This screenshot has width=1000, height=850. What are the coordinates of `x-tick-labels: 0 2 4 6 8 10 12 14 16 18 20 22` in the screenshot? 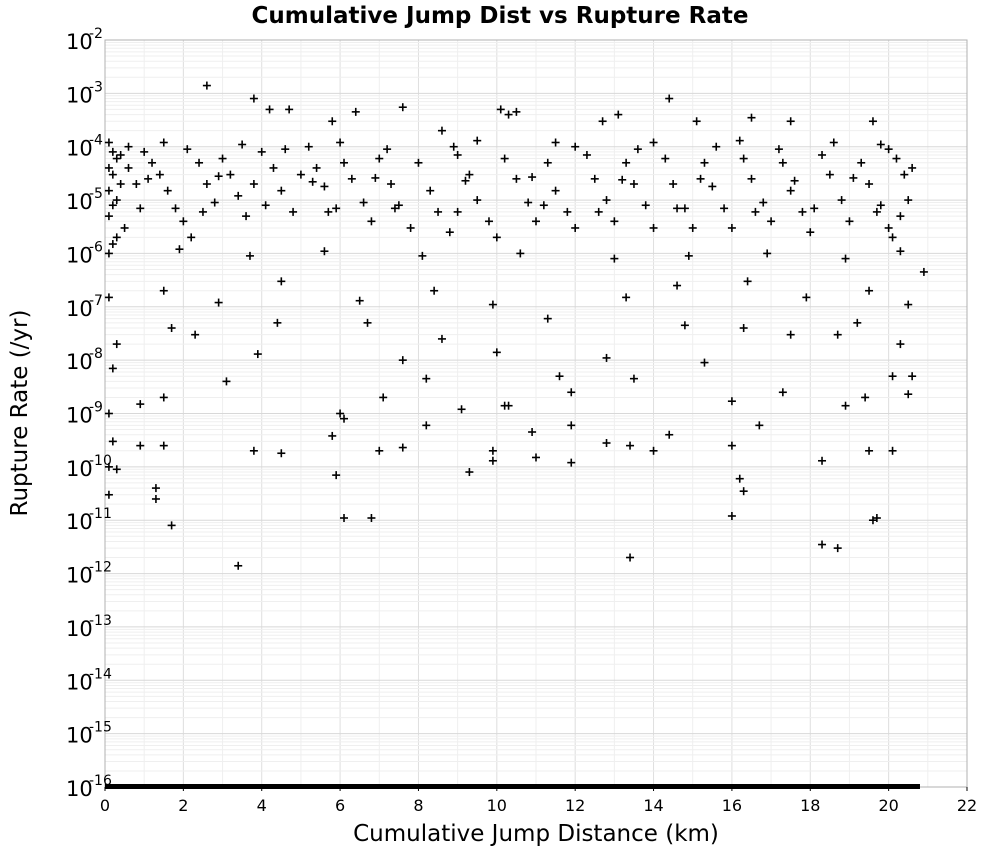 It's located at (538, 801).